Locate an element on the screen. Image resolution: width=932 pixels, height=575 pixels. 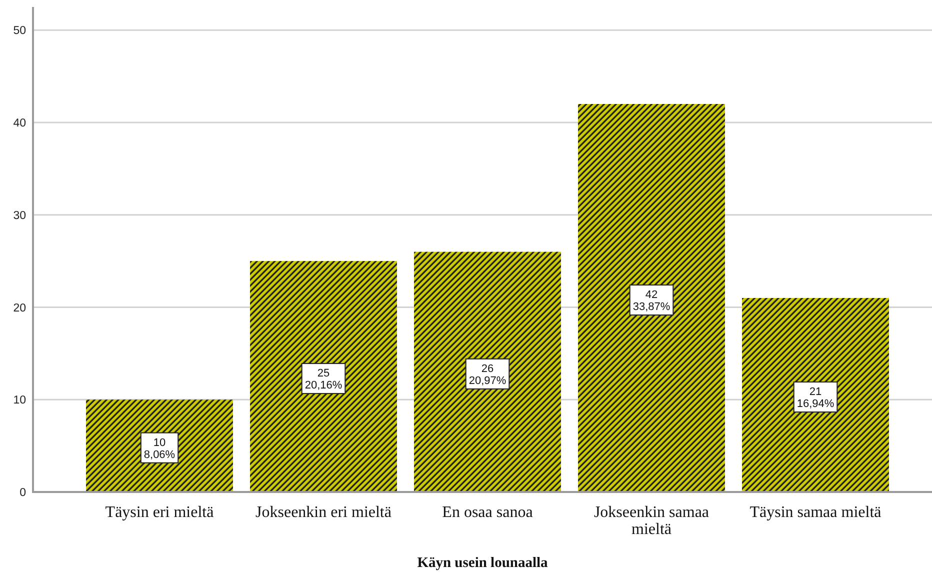
y-tick-label: 10 is located at coordinates (19, 400).